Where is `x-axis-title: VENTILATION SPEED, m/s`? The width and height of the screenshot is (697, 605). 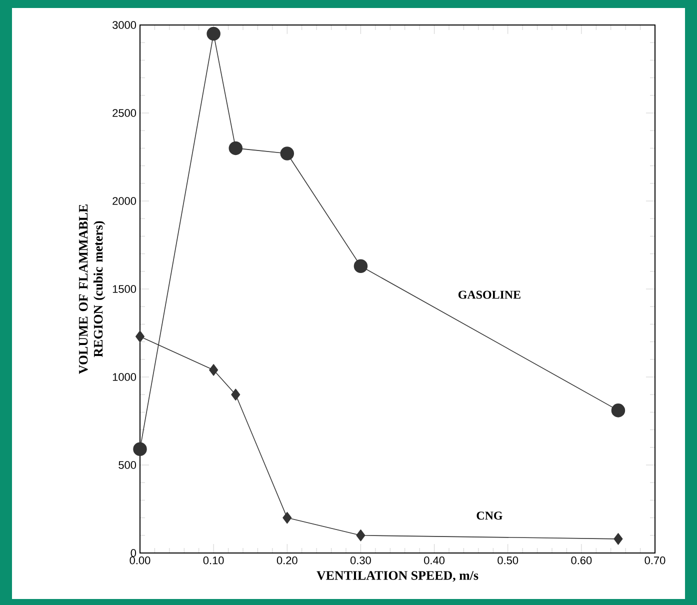
x-axis-title: VENTILATION SPEED, m/s is located at coordinates (397, 576).